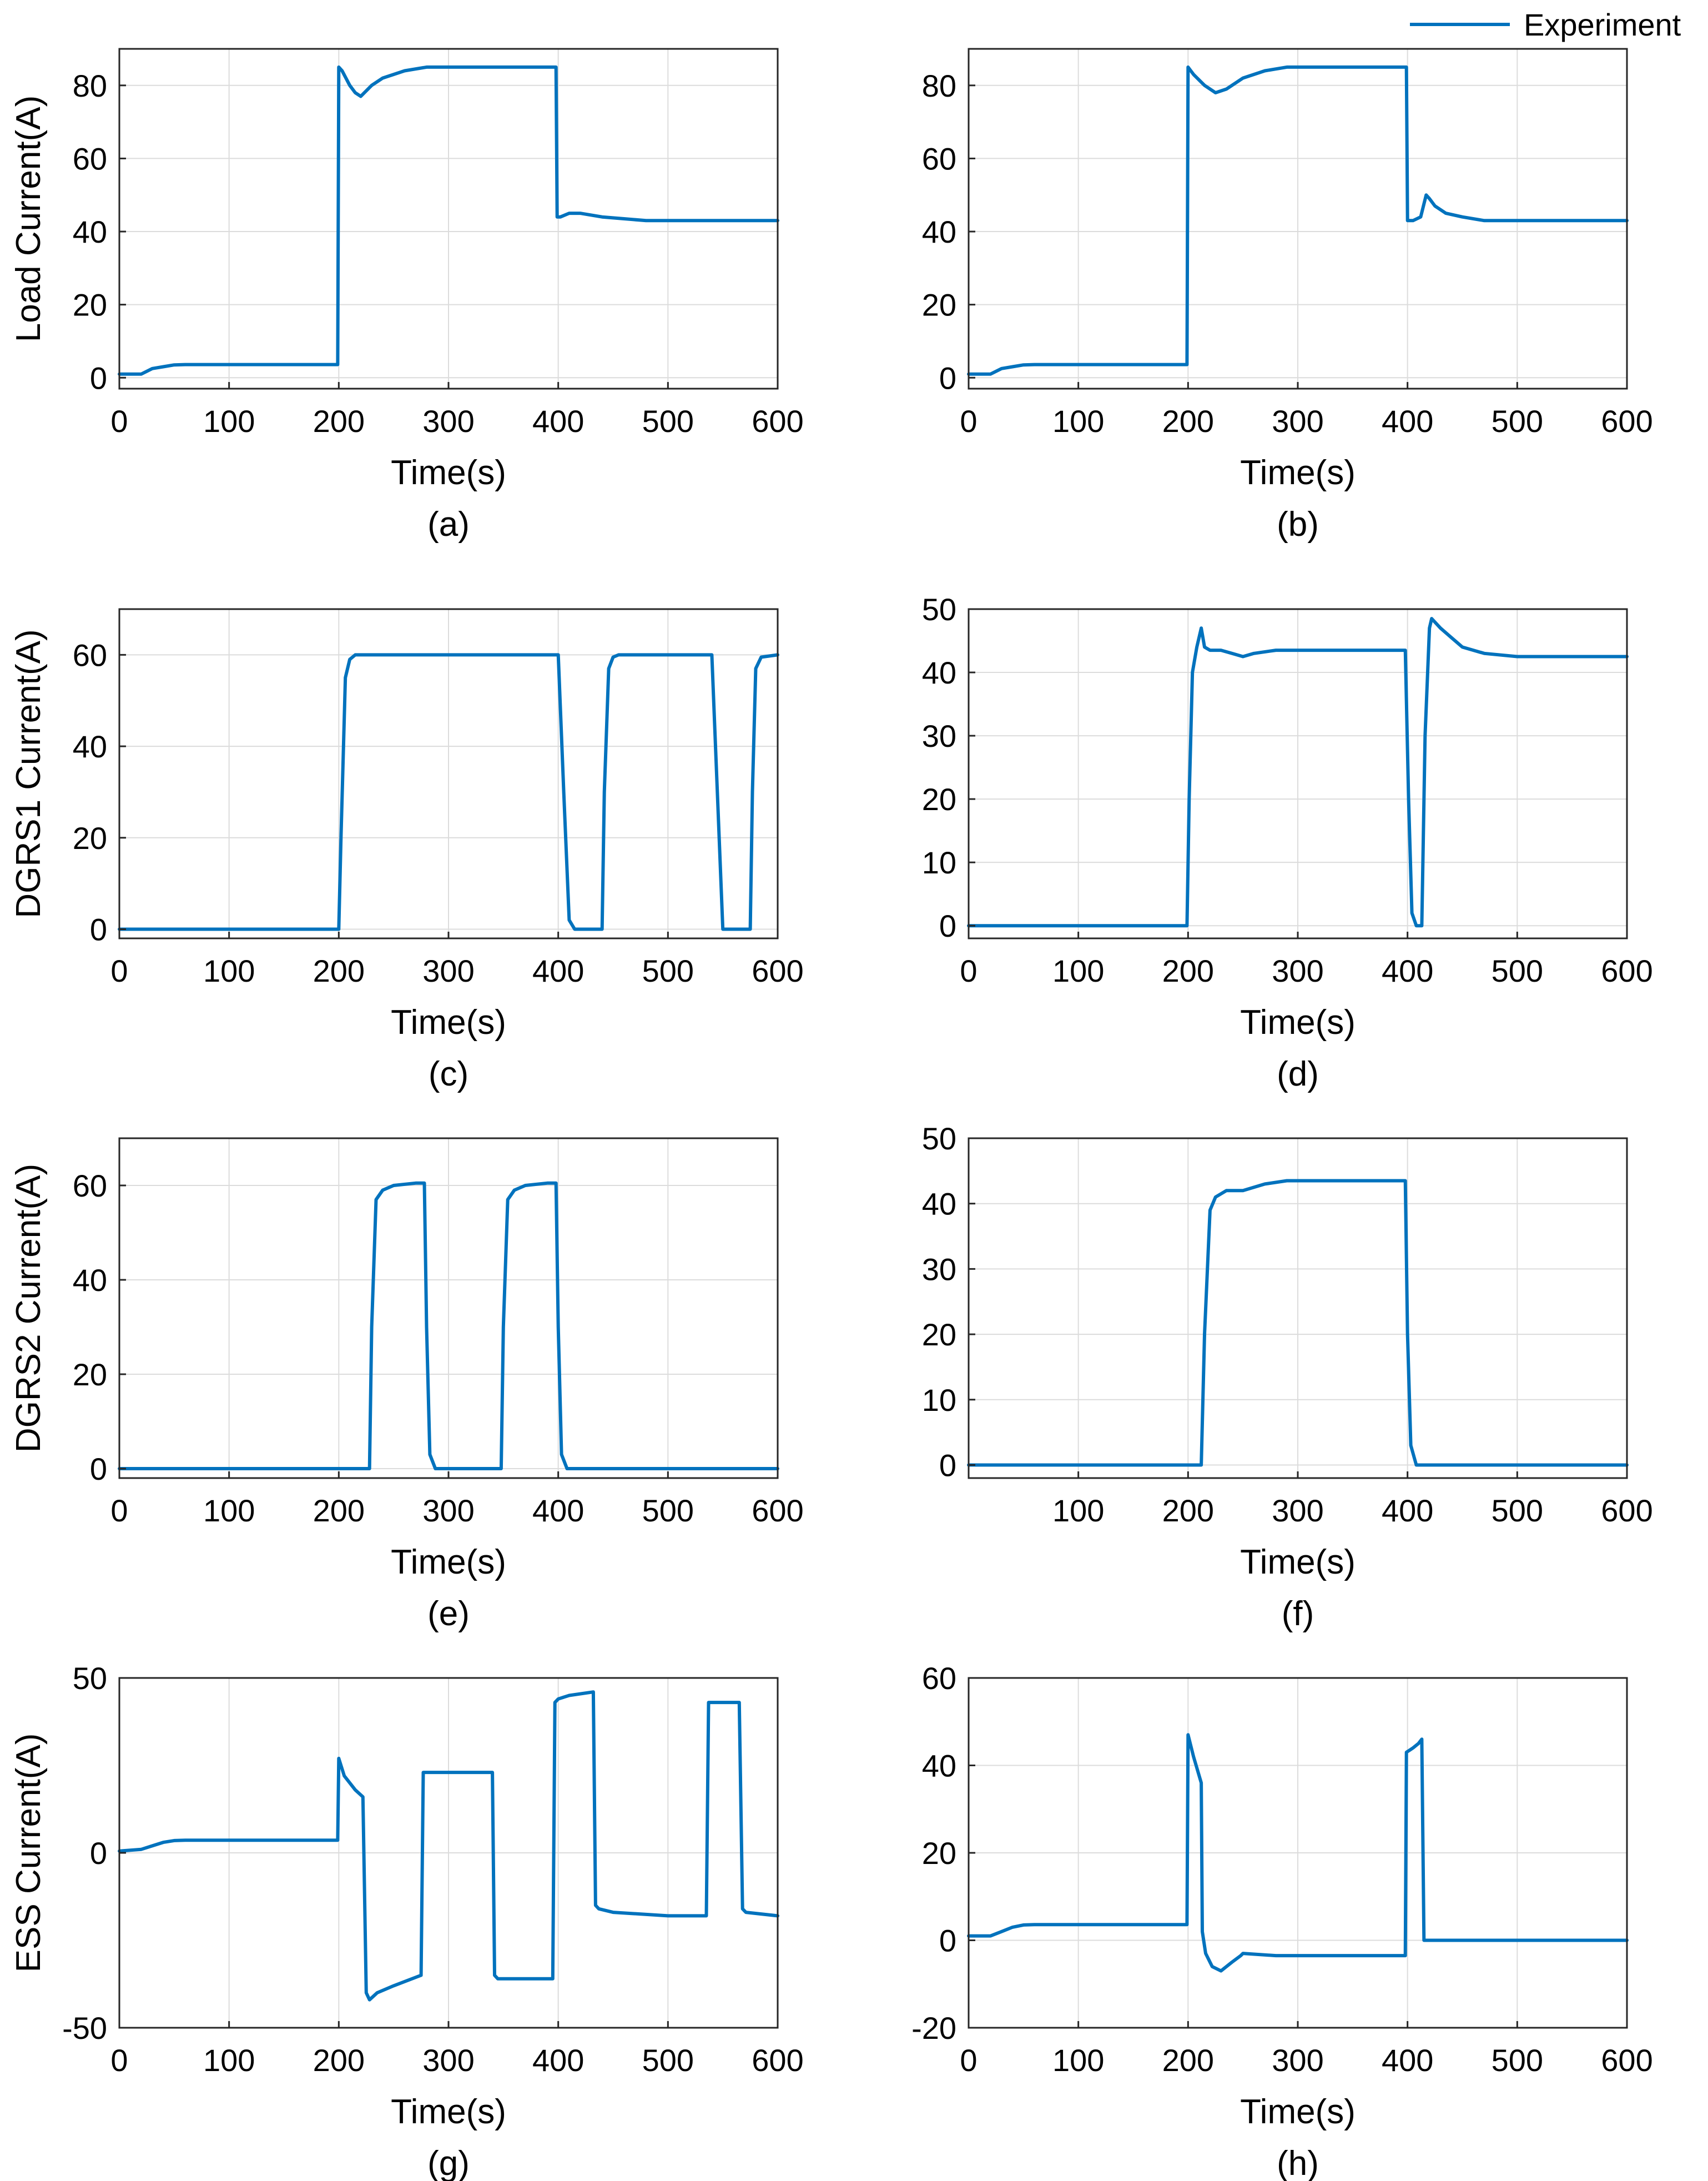  What do you see at coordinates (90, 747) in the screenshot?
I see `chart-3-ytick-label-2: 40` at bounding box center [90, 747].